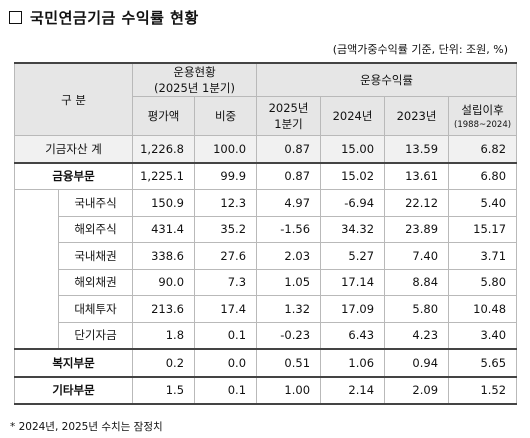 Image resolution: width=530 pixels, height=438 pixels. I want to click on header-2024: 2024년, so click(353, 116).